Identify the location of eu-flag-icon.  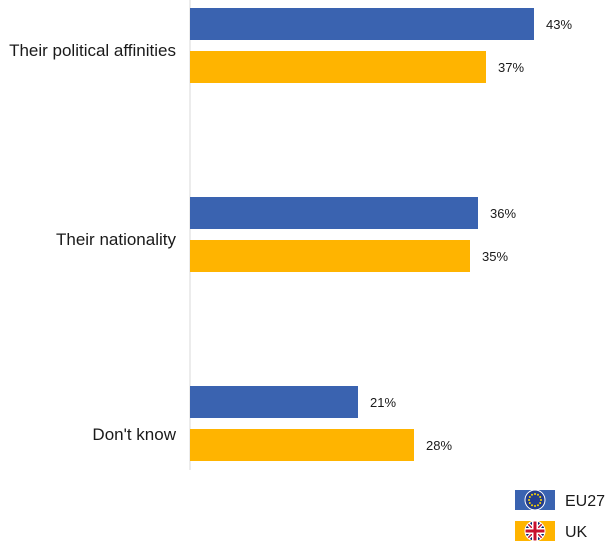
(535, 500).